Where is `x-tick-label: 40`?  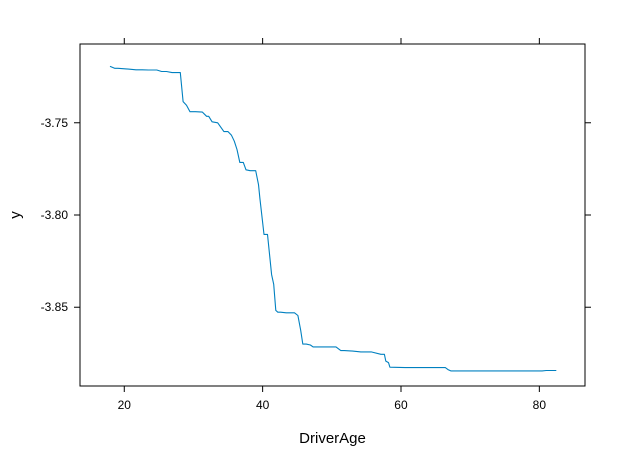
x-tick-label: 40 is located at coordinates (263, 405).